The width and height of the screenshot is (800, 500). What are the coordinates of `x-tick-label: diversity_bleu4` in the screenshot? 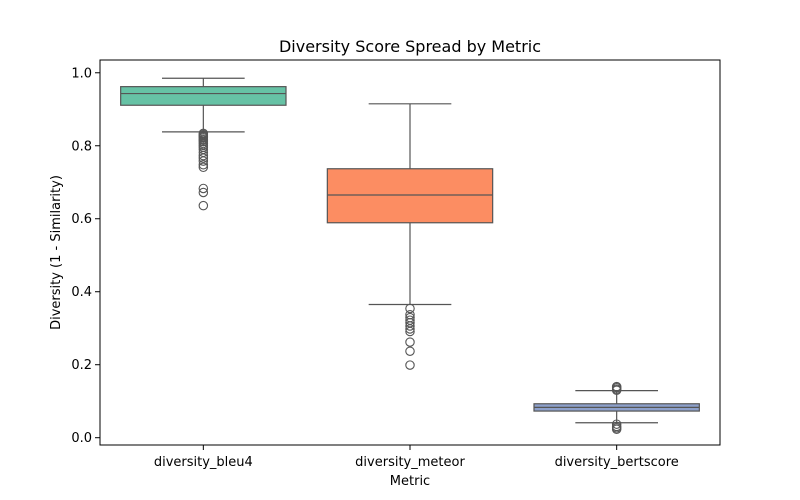 It's located at (203, 462).